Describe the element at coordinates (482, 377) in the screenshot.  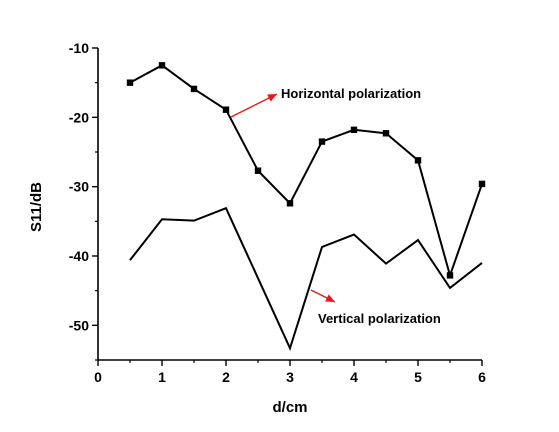
I see `x-tick-label: 6` at that location.